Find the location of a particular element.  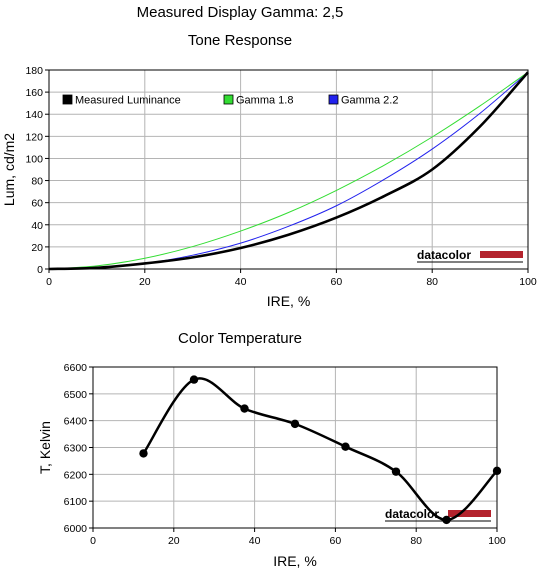

colortemp-x-tick-label: 40 is located at coordinates (255, 541).